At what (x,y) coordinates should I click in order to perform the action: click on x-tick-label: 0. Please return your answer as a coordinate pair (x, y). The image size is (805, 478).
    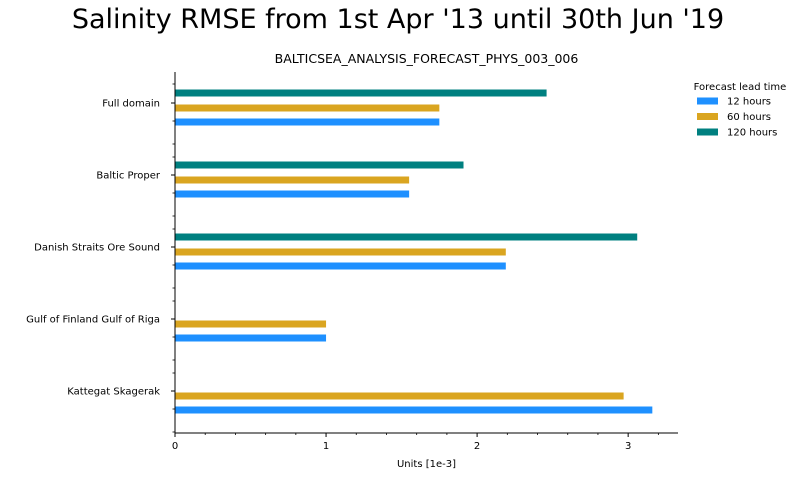
    Looking at the image, I should click on (175, 446).